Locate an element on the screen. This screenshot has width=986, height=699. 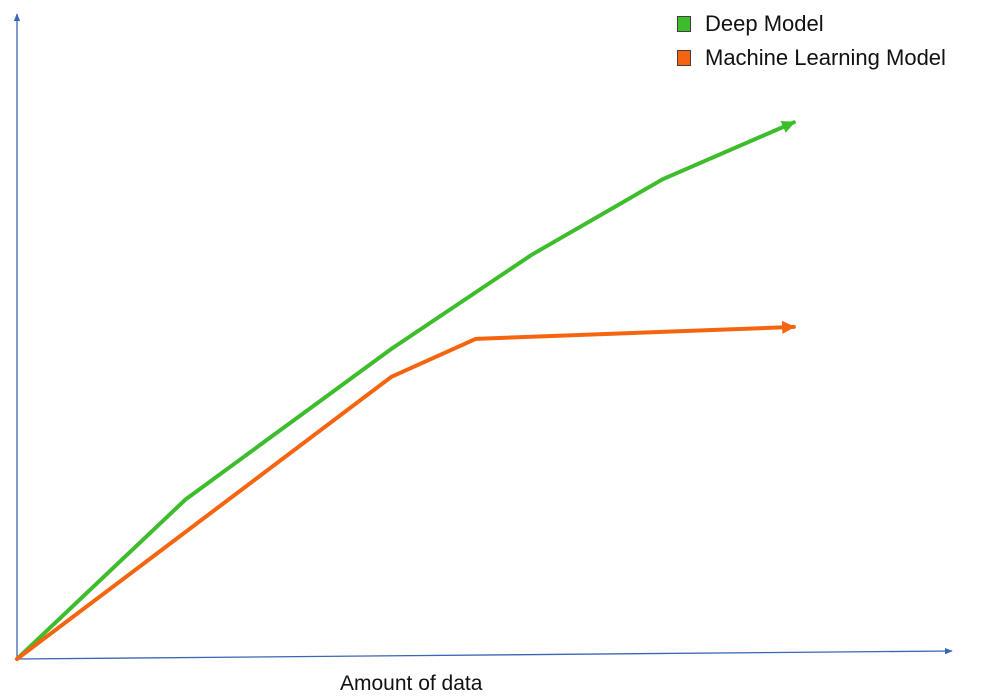
x-axis-line is located at coordinates (484, 653).